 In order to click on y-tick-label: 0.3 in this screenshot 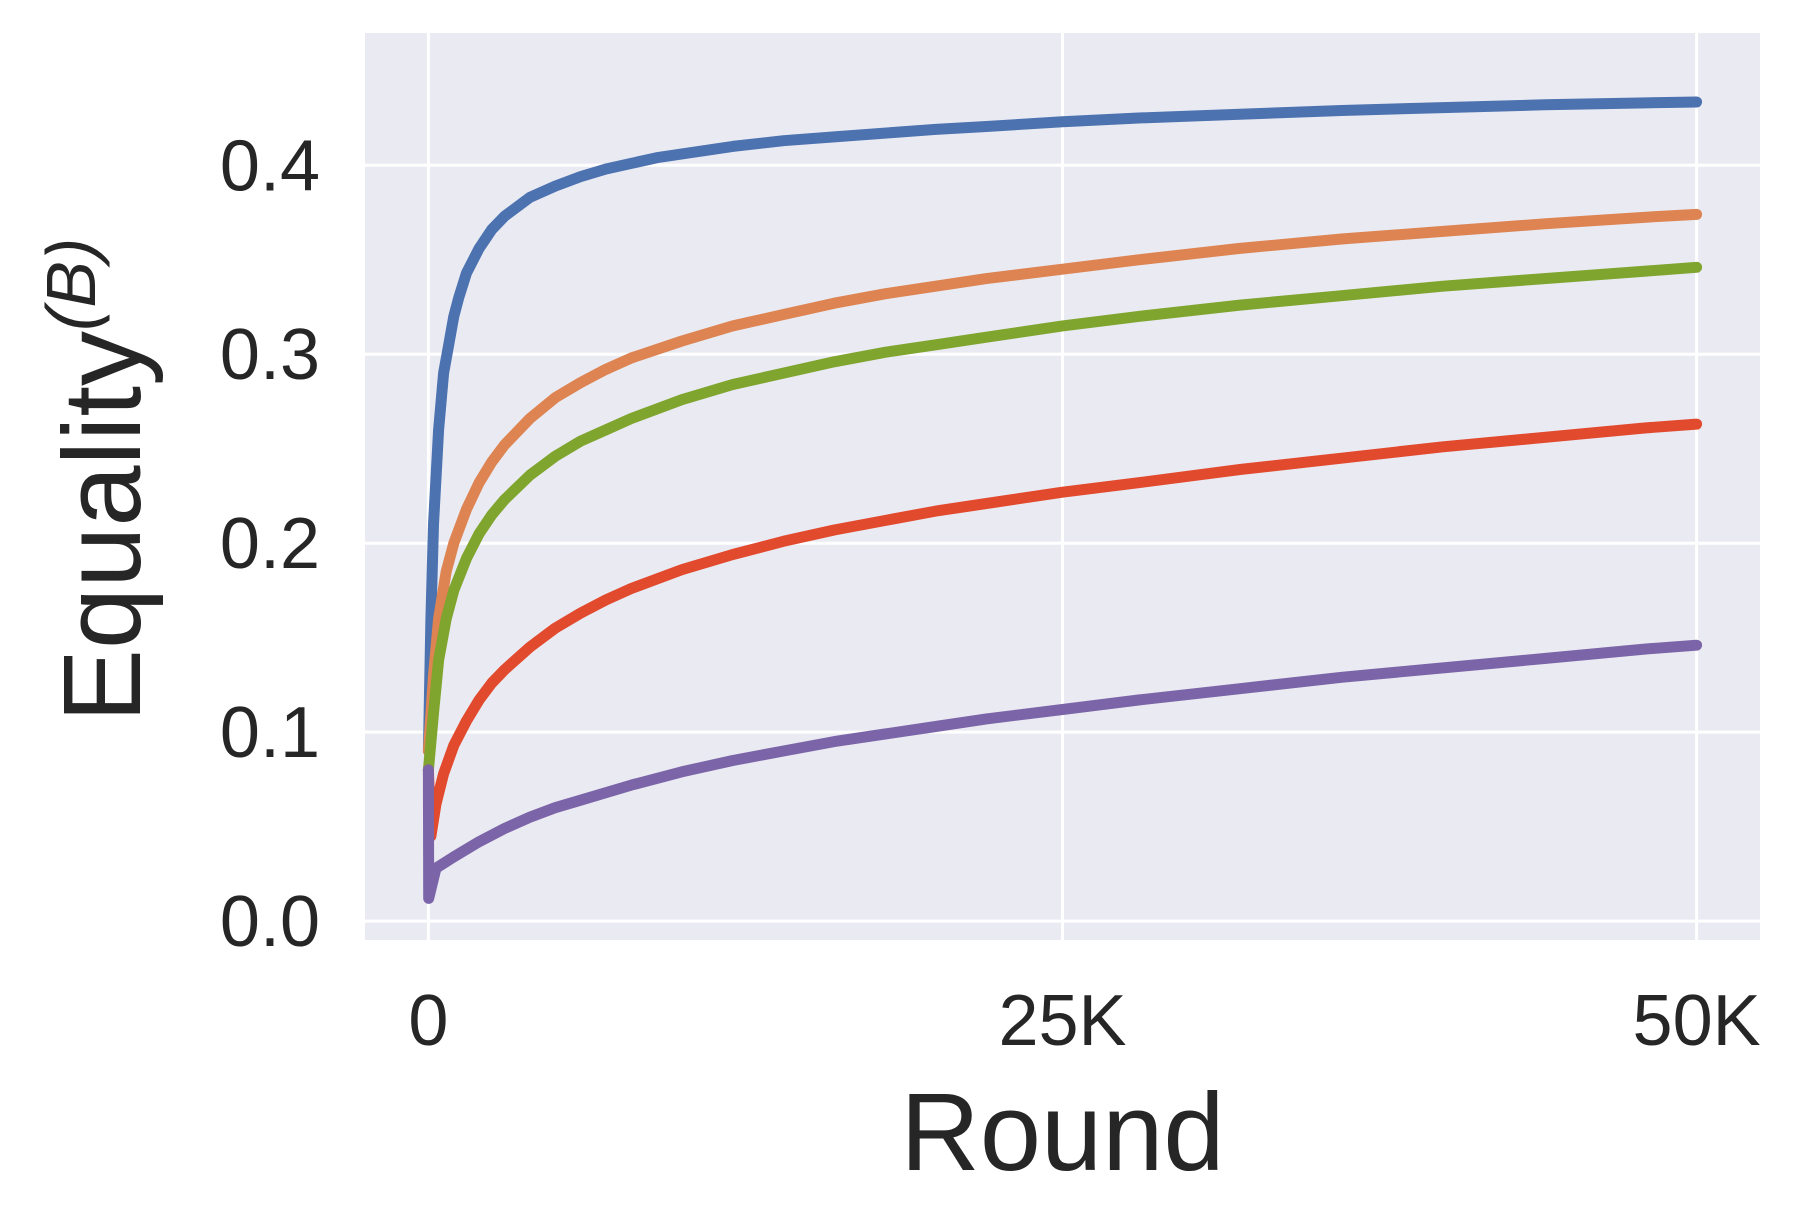, I will do `click(270, 355)`.